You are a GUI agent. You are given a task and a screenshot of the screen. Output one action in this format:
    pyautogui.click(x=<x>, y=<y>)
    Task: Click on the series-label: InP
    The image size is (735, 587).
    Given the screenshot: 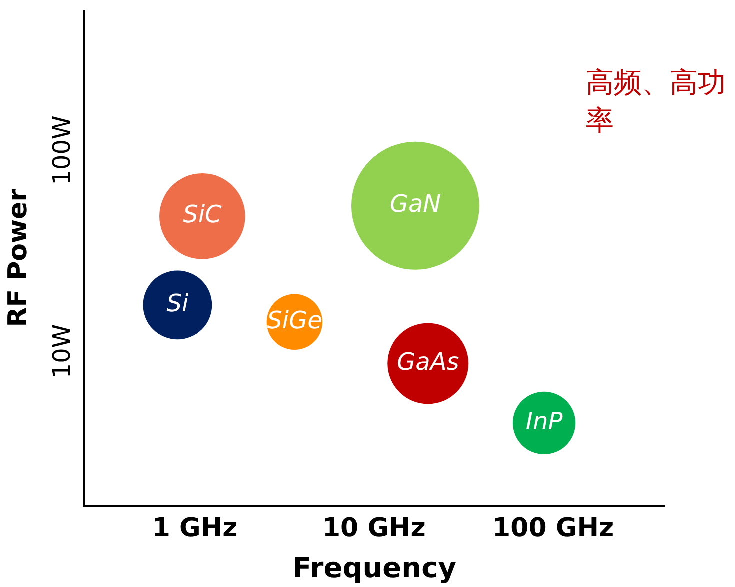 What is the action you would take?
    pyautogui.click(x=545, y=421)
    